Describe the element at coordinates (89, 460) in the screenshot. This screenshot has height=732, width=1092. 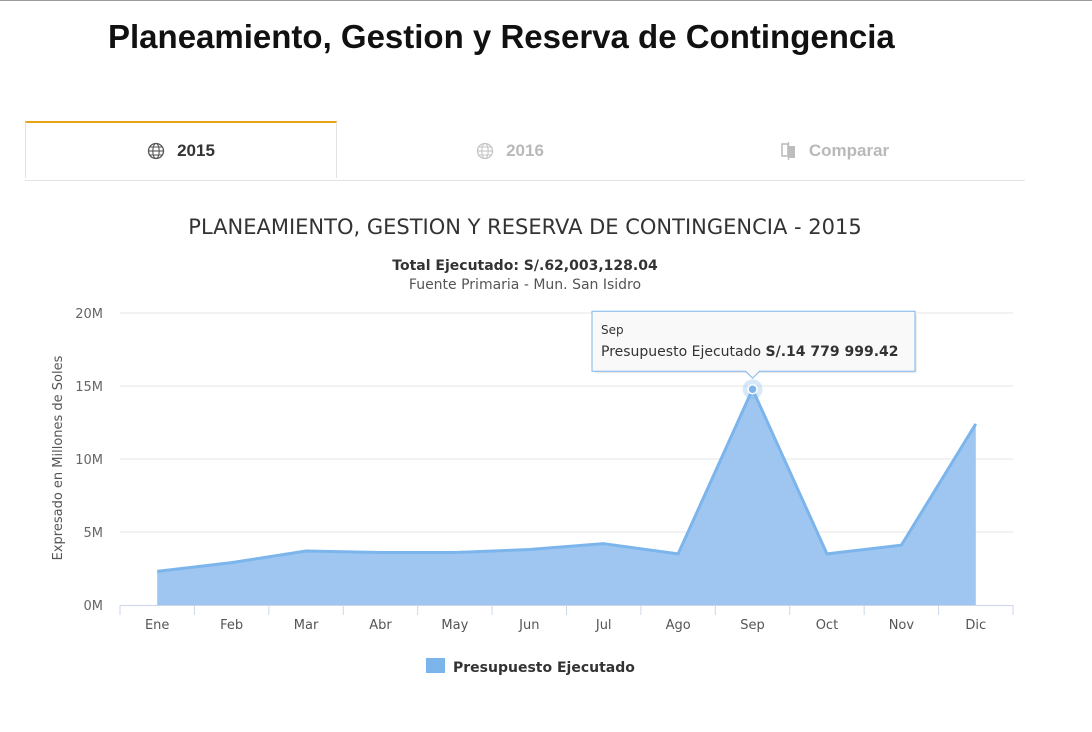
I see `y-tick-label: 10M` at that location.